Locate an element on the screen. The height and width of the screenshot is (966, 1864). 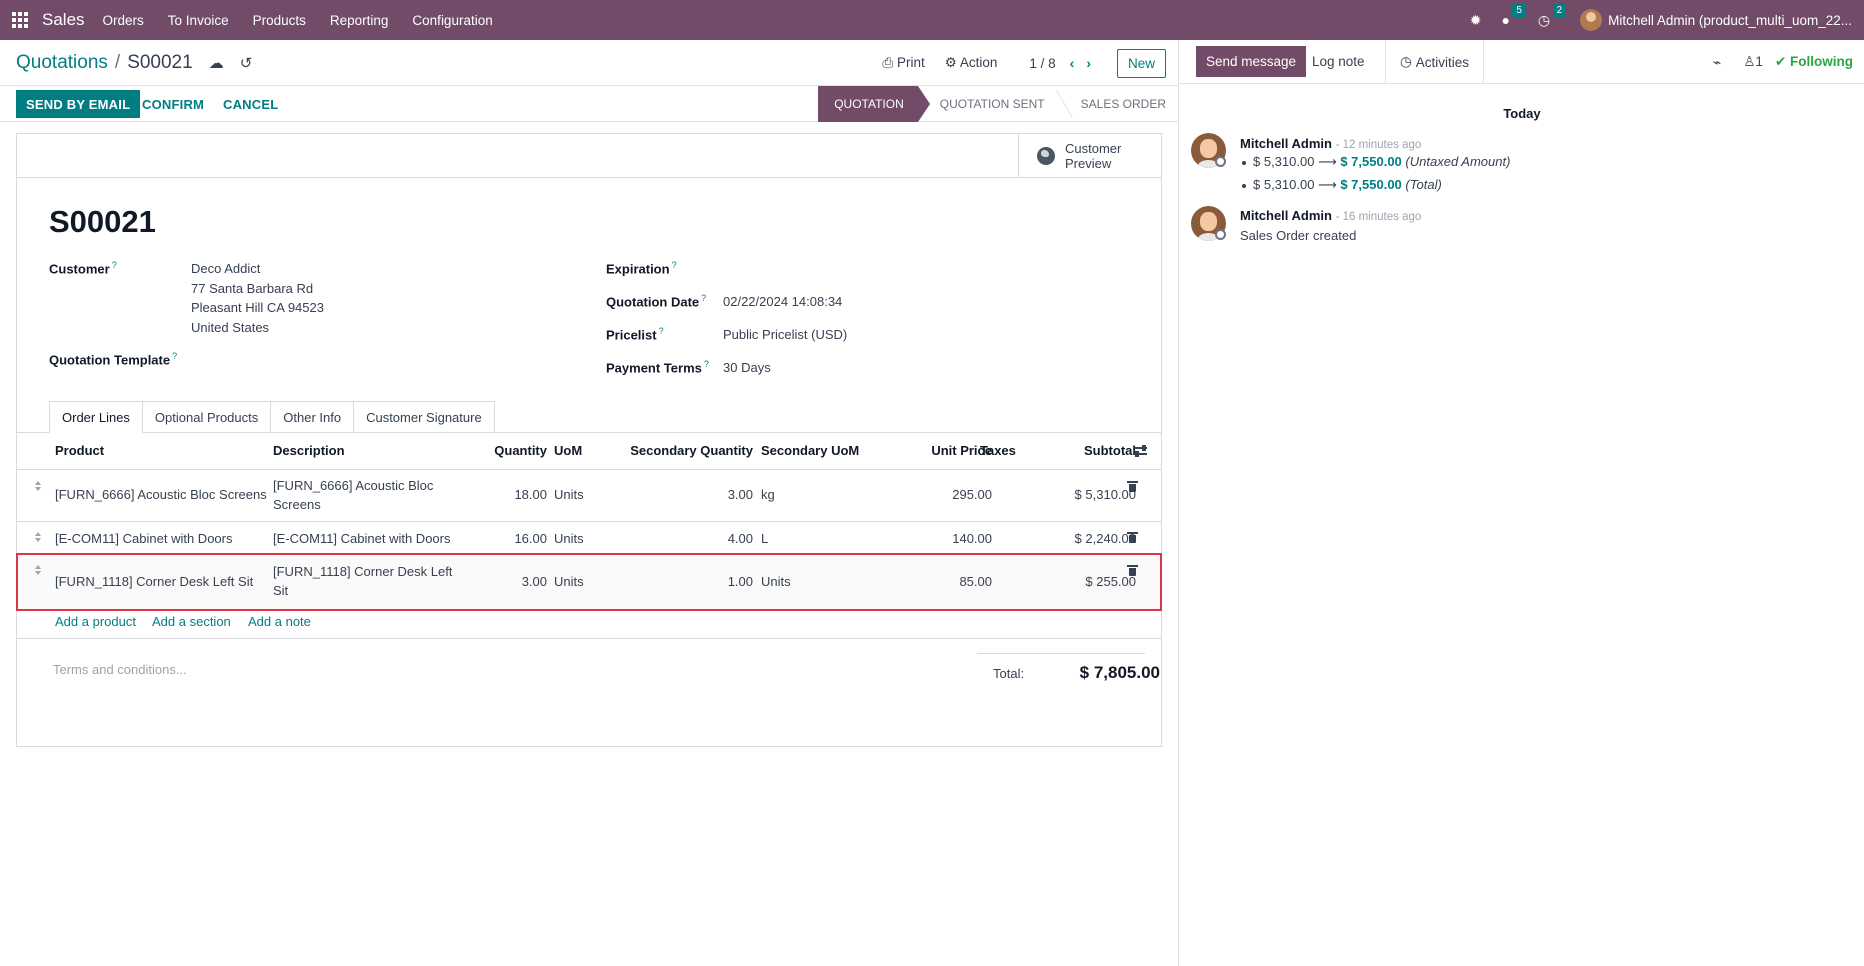
col-secondary-quantity: Secondary Quantity is located at coordinates (691, 450).